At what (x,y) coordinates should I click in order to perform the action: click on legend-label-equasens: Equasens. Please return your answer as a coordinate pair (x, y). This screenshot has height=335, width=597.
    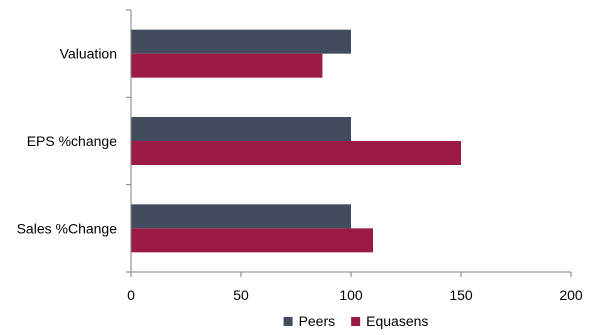
    Looking at the image, I should click on (397, 321).